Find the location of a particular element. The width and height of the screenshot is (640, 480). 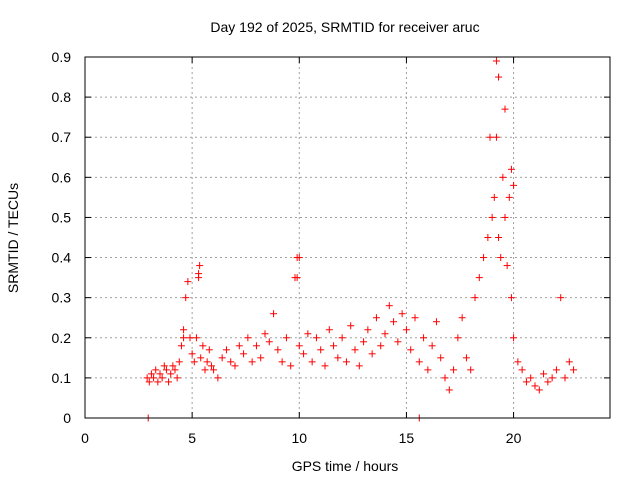

x-tick-label: 15 is located at coordinates (407, 438).